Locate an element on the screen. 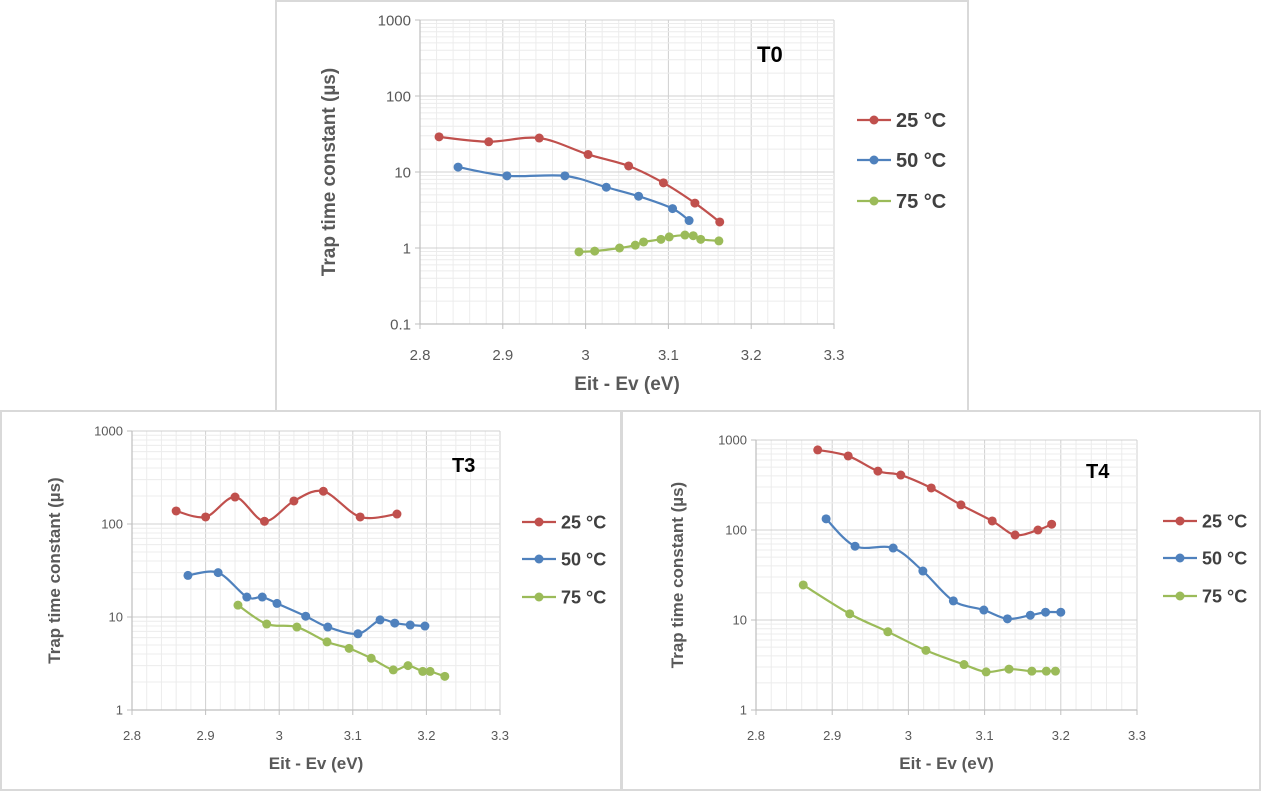  gridlines is located at coordinates (946, 575).